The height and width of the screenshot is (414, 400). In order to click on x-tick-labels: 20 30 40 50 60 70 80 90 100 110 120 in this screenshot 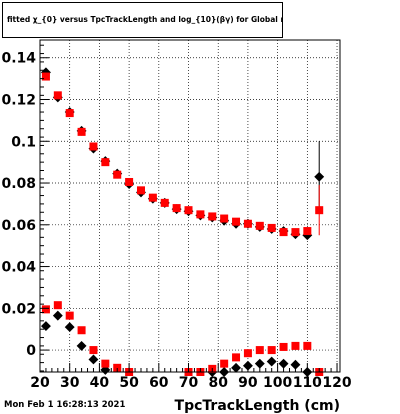, I will do `click(191, 383)`.